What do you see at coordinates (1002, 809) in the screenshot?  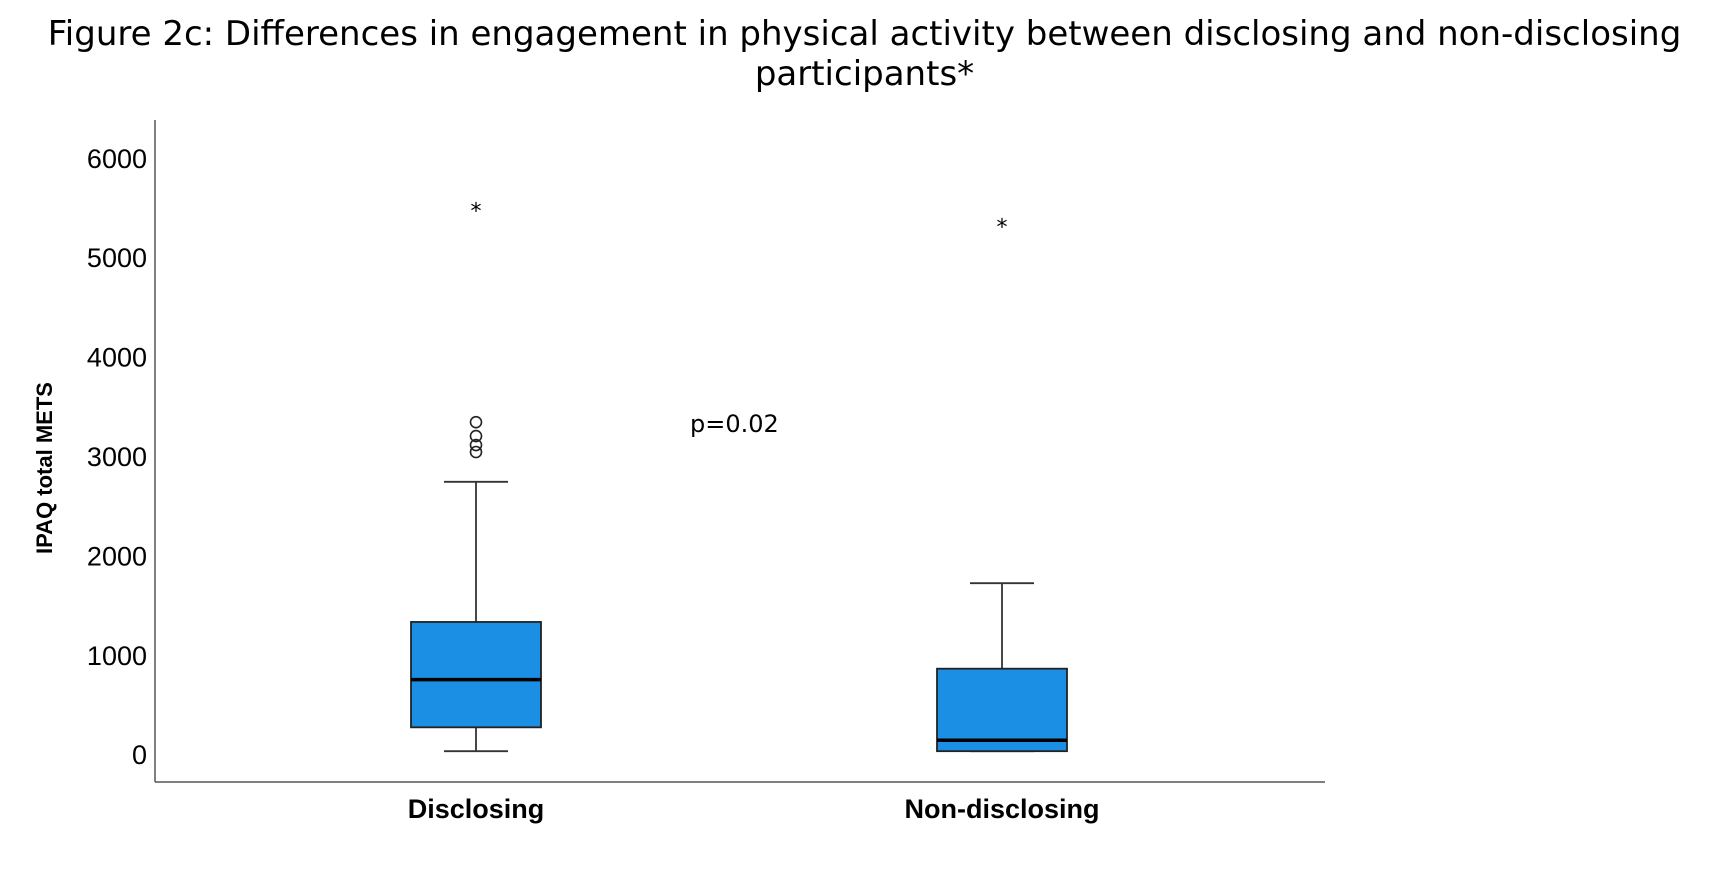 I see `x-tick-label: Non-disclosing` at bounding box center [1002, 809].